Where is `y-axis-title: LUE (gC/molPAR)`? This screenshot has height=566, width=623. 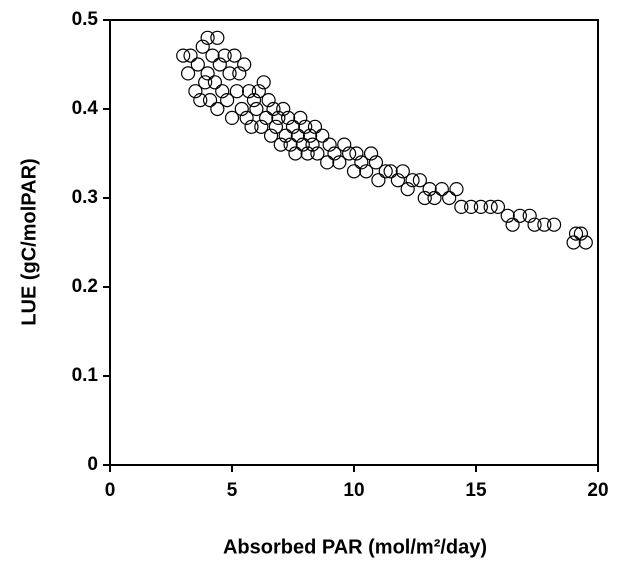 y-axis-title: LUE (gC/molPAR) is located at coordinates (29, 241).